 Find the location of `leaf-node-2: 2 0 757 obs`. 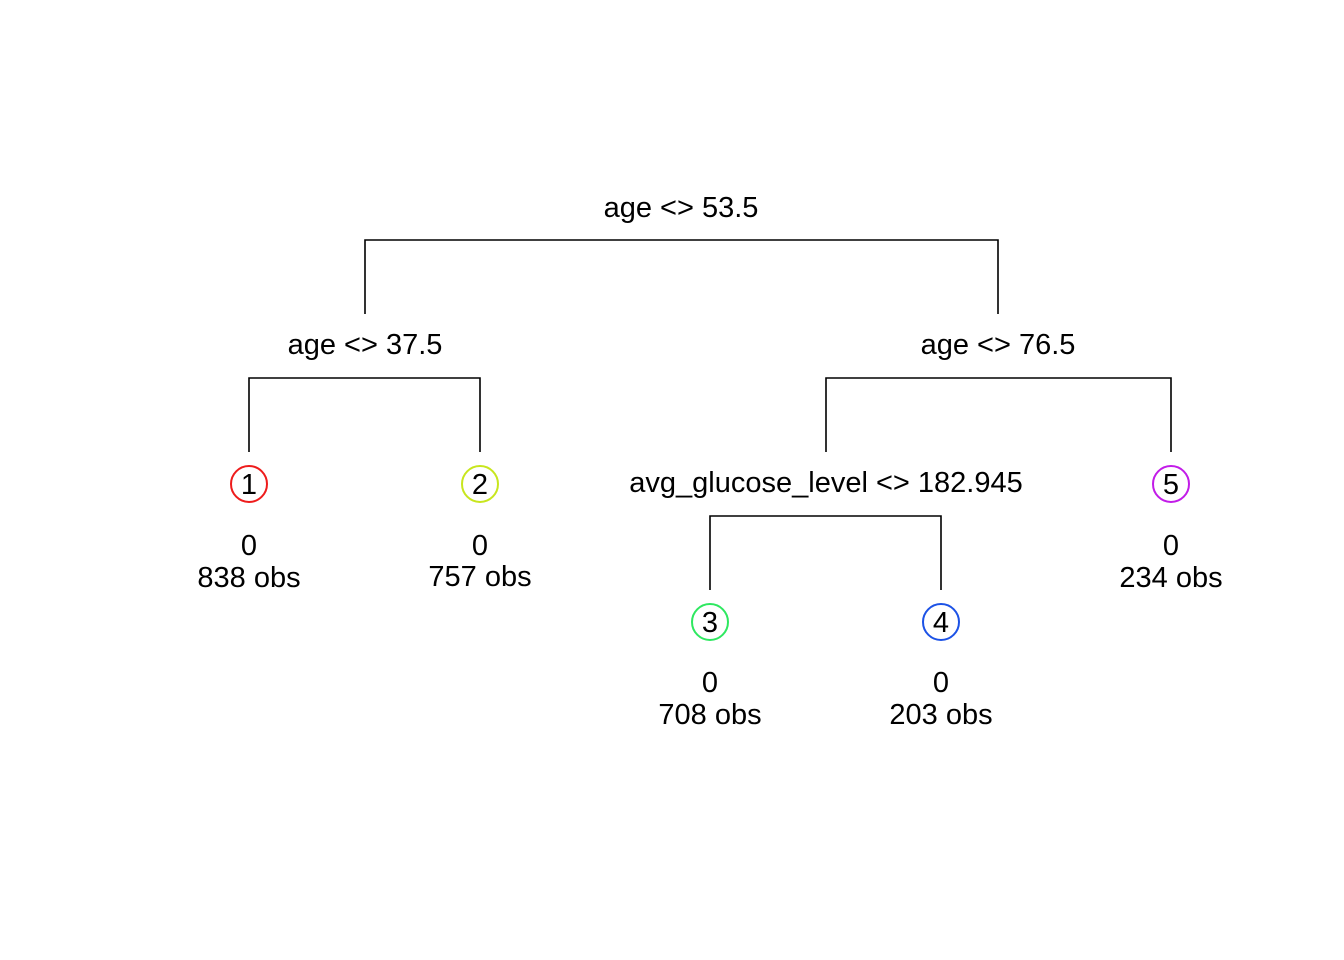

leaf-node-2: 2 0 757 obs is located at coordinates (480, 529).